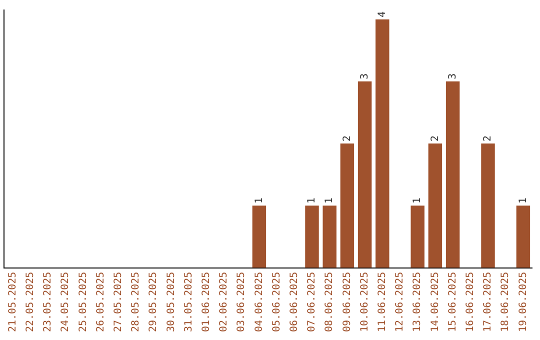  I want to click on x-tick-label: 26.05.2025, so click(100, 302).